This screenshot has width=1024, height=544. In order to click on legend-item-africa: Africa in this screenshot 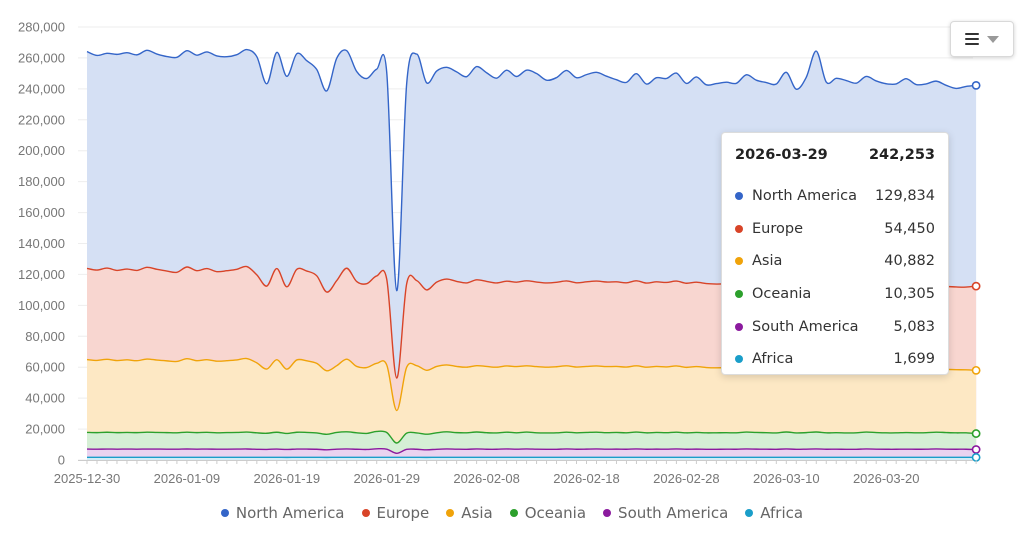, I will do `click(774, 513)`.